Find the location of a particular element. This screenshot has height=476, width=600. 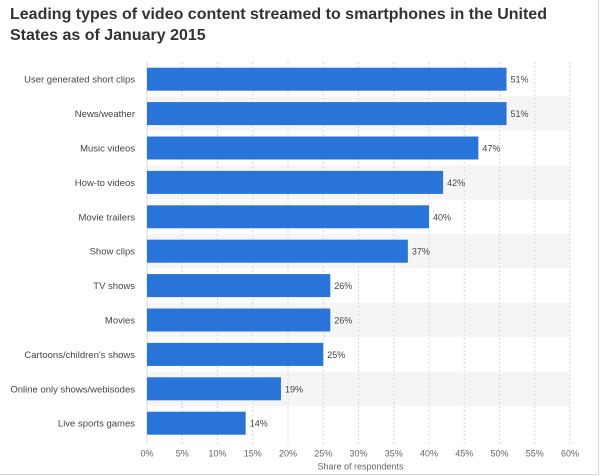

x-axis-title: Share of respondents is located at coordinates (360, 466).